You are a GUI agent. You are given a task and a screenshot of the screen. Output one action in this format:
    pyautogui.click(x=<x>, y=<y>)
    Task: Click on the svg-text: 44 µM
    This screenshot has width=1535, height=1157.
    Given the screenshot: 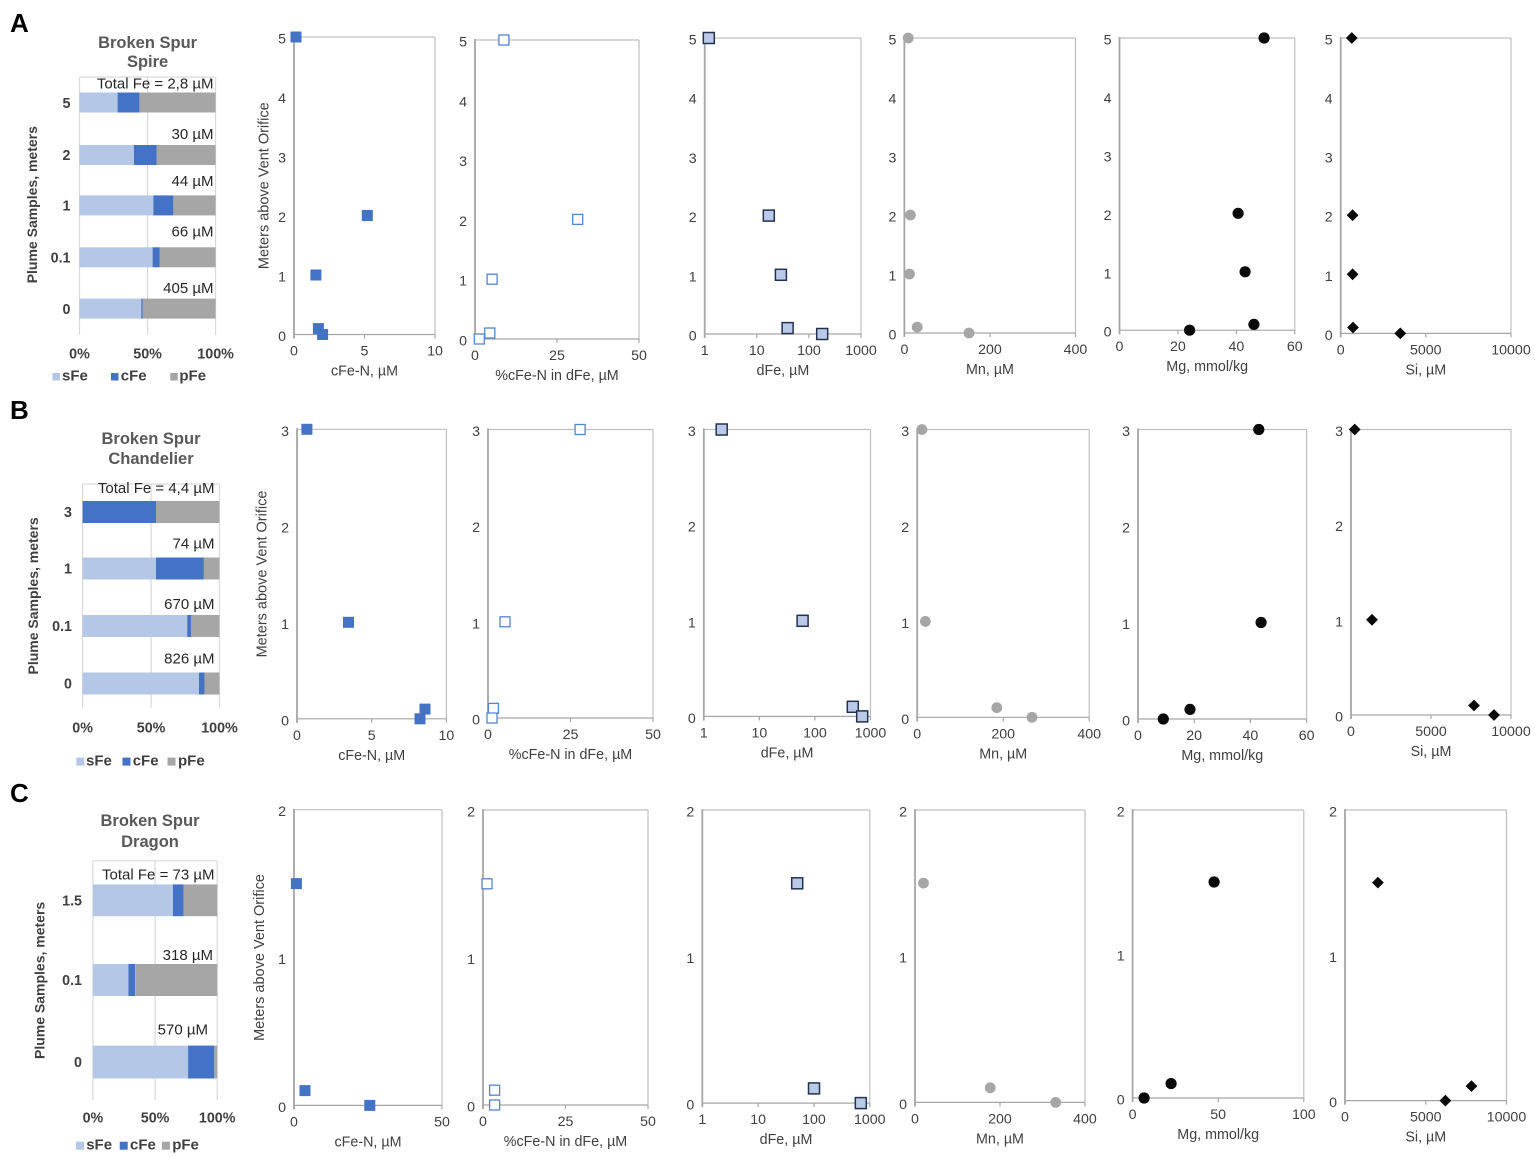 What is the action you would take?
    pyautogui.click(x=193, y=181)
    